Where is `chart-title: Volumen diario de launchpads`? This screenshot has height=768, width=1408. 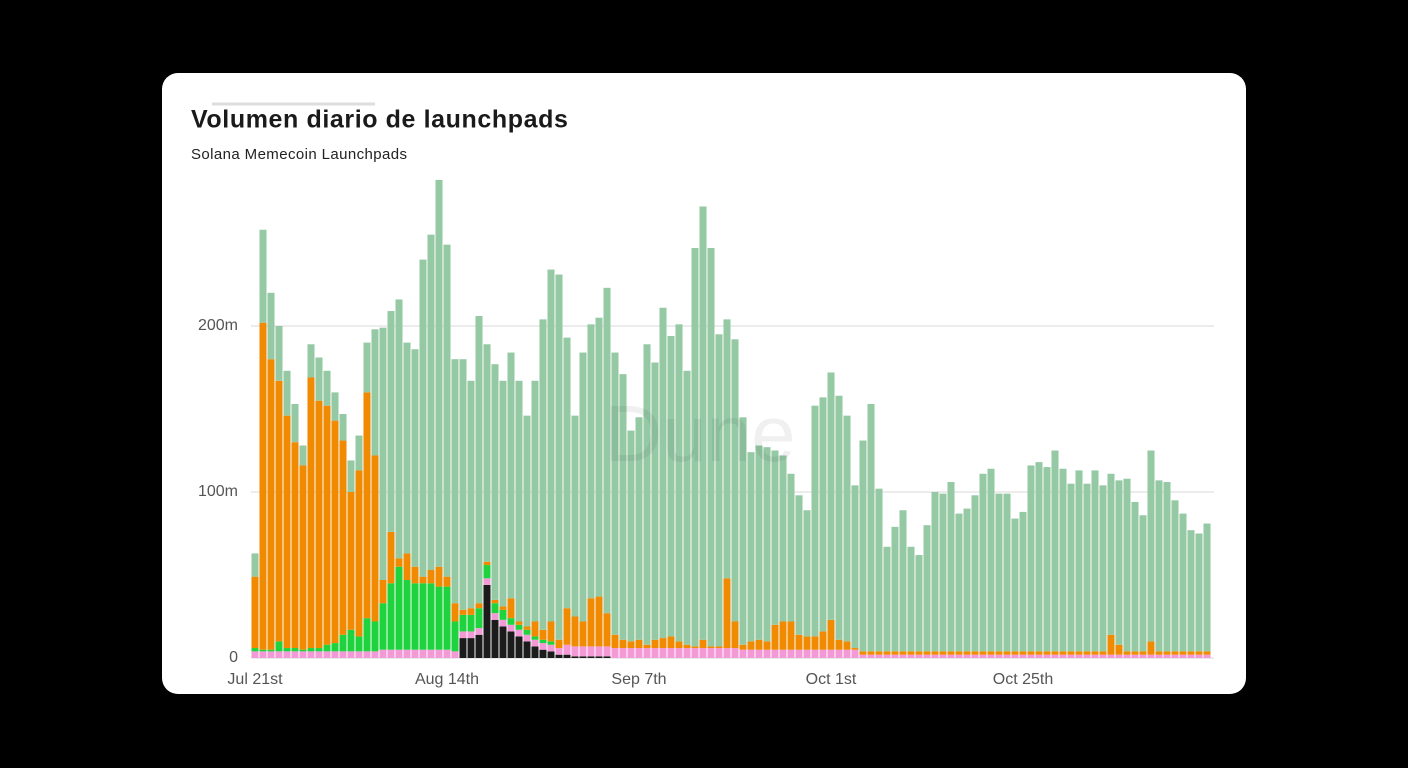 chart-title: Volumen diario de launchpads is located at coordinates (380, 120).